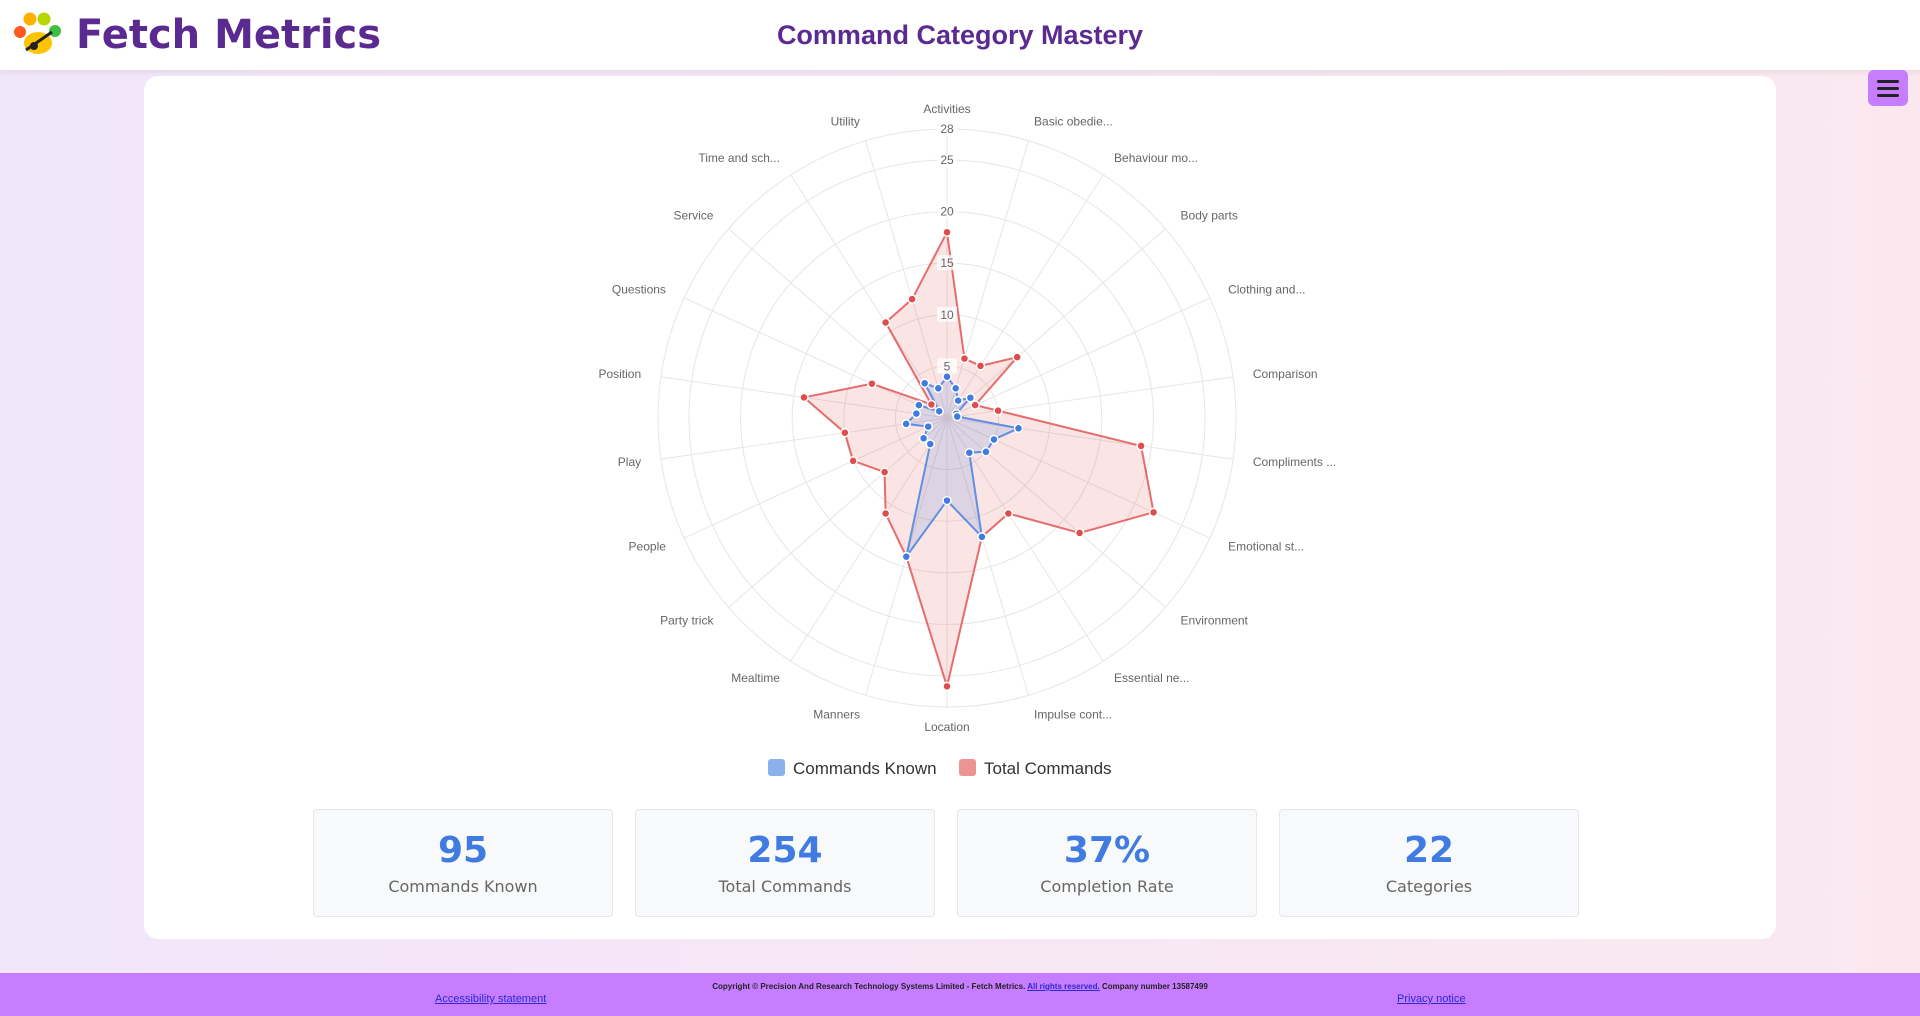 The width and height of the screenshot is (1920, 1016). What do you see at coordinates (491, 999) in the screenshot?
I see `accessibility-link: Accessibility statement` at bounding box center [491, 999].